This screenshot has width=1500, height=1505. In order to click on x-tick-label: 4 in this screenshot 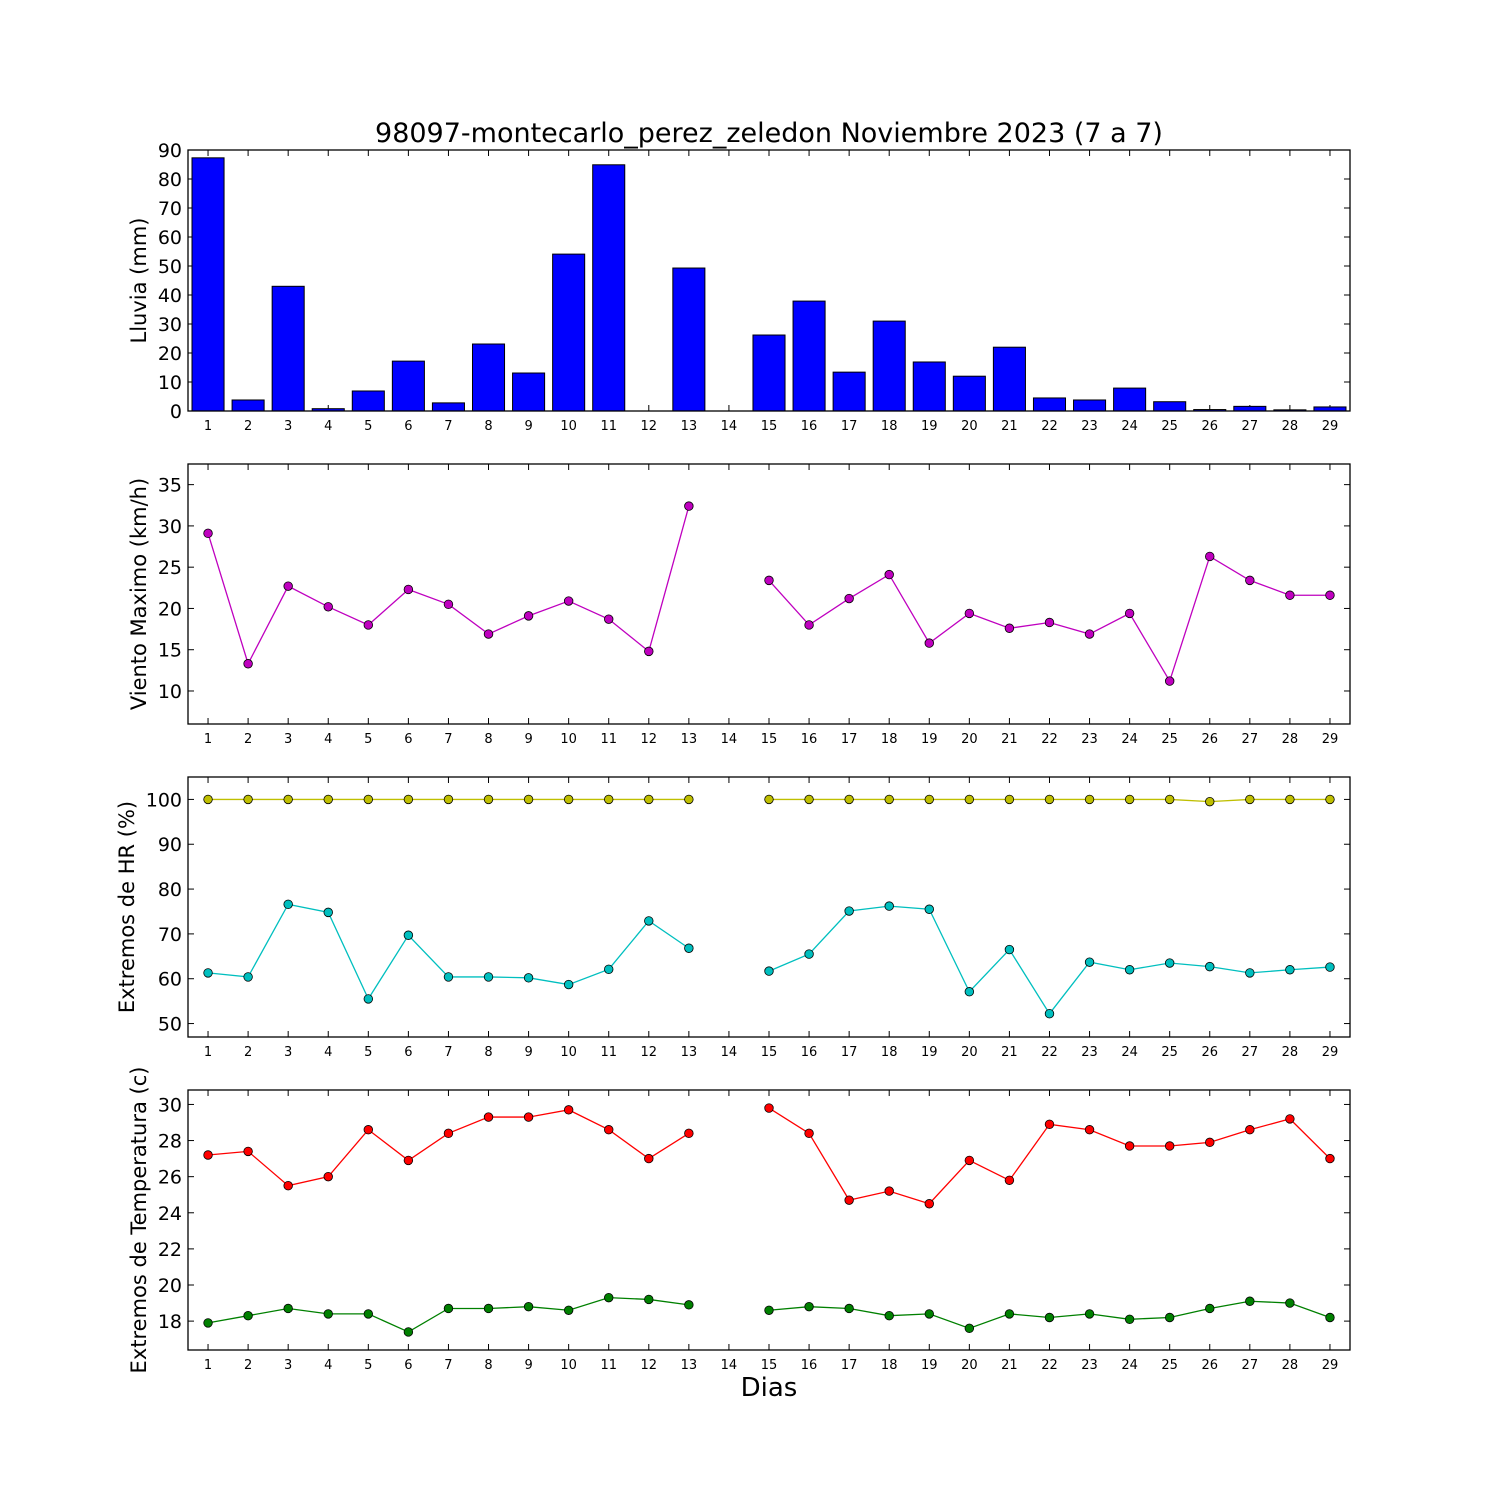, I will do `click(328, 426)`.